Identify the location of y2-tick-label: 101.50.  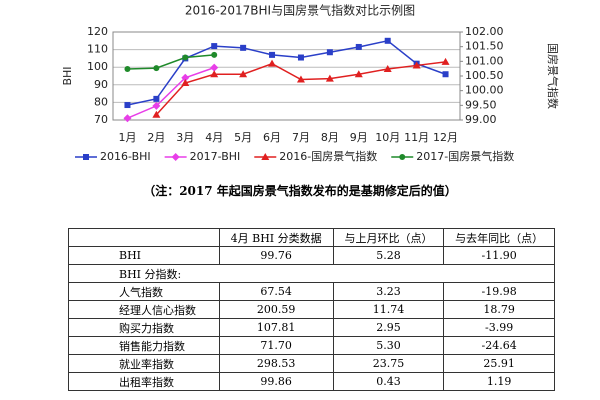
(484, 46).